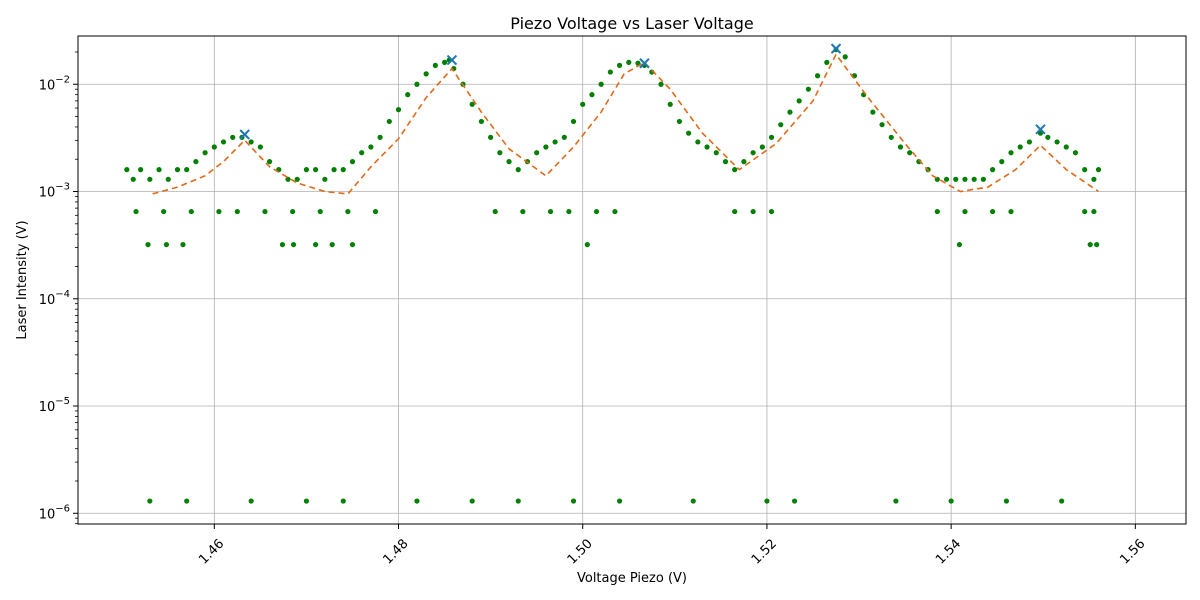 The height and width of the screenshot is (600, 1200). What do you see at coordinates (54, 83) in the screenshot?
I see `y-tick-label: 10⁻²` at bounding box center [54, 83].